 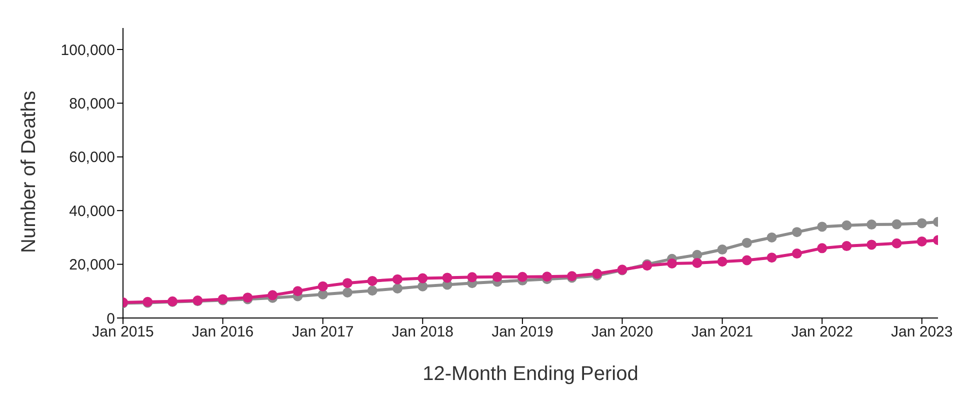 I want to click on y-tick-label: 40,000, so click(x=92, y=211).